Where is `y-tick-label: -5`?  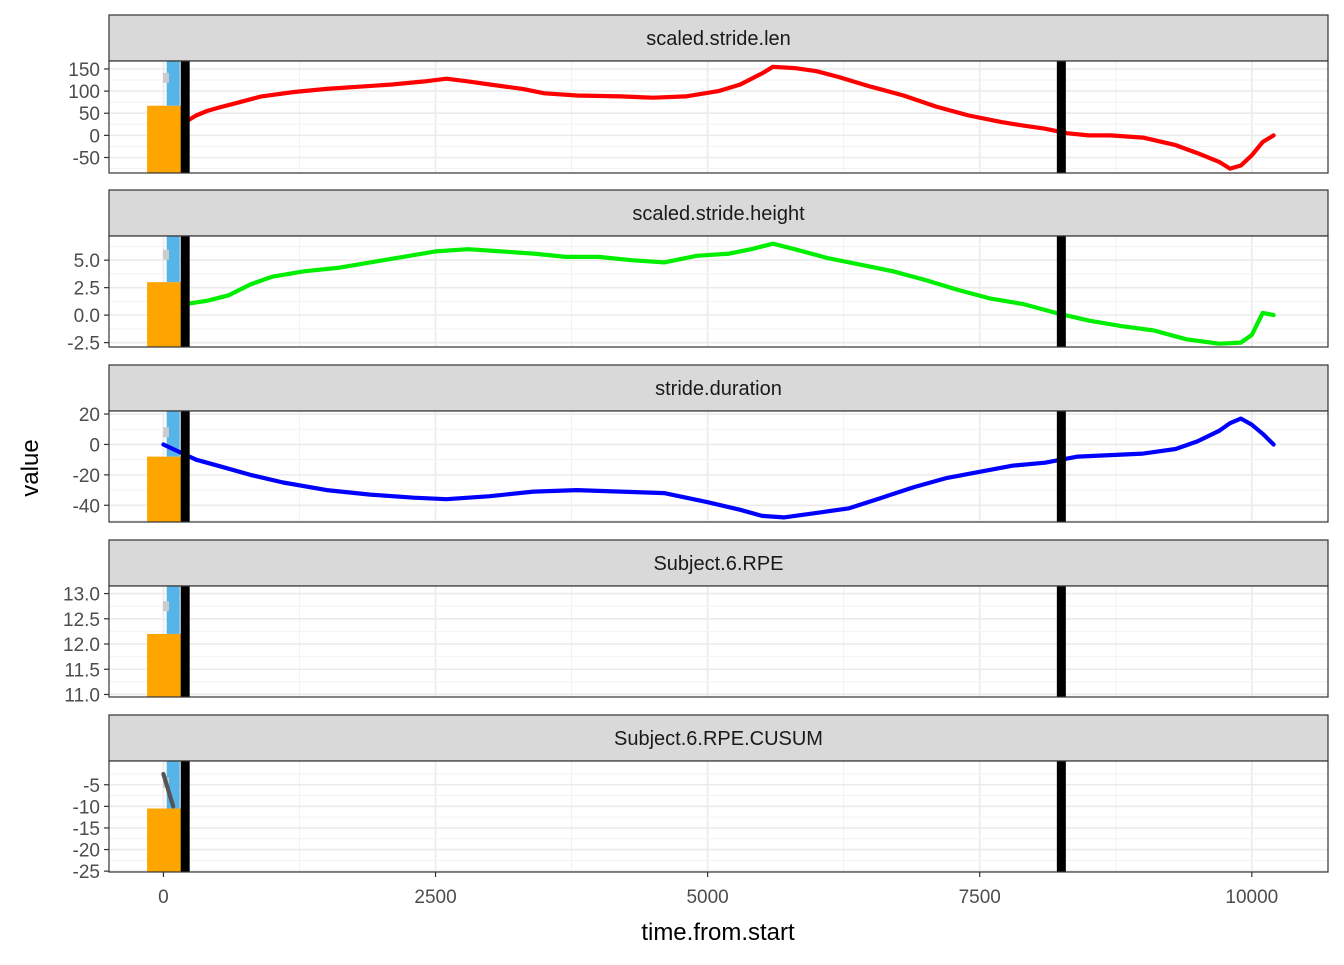 y-tick-label: -5 is located at coordinates (91, 786).